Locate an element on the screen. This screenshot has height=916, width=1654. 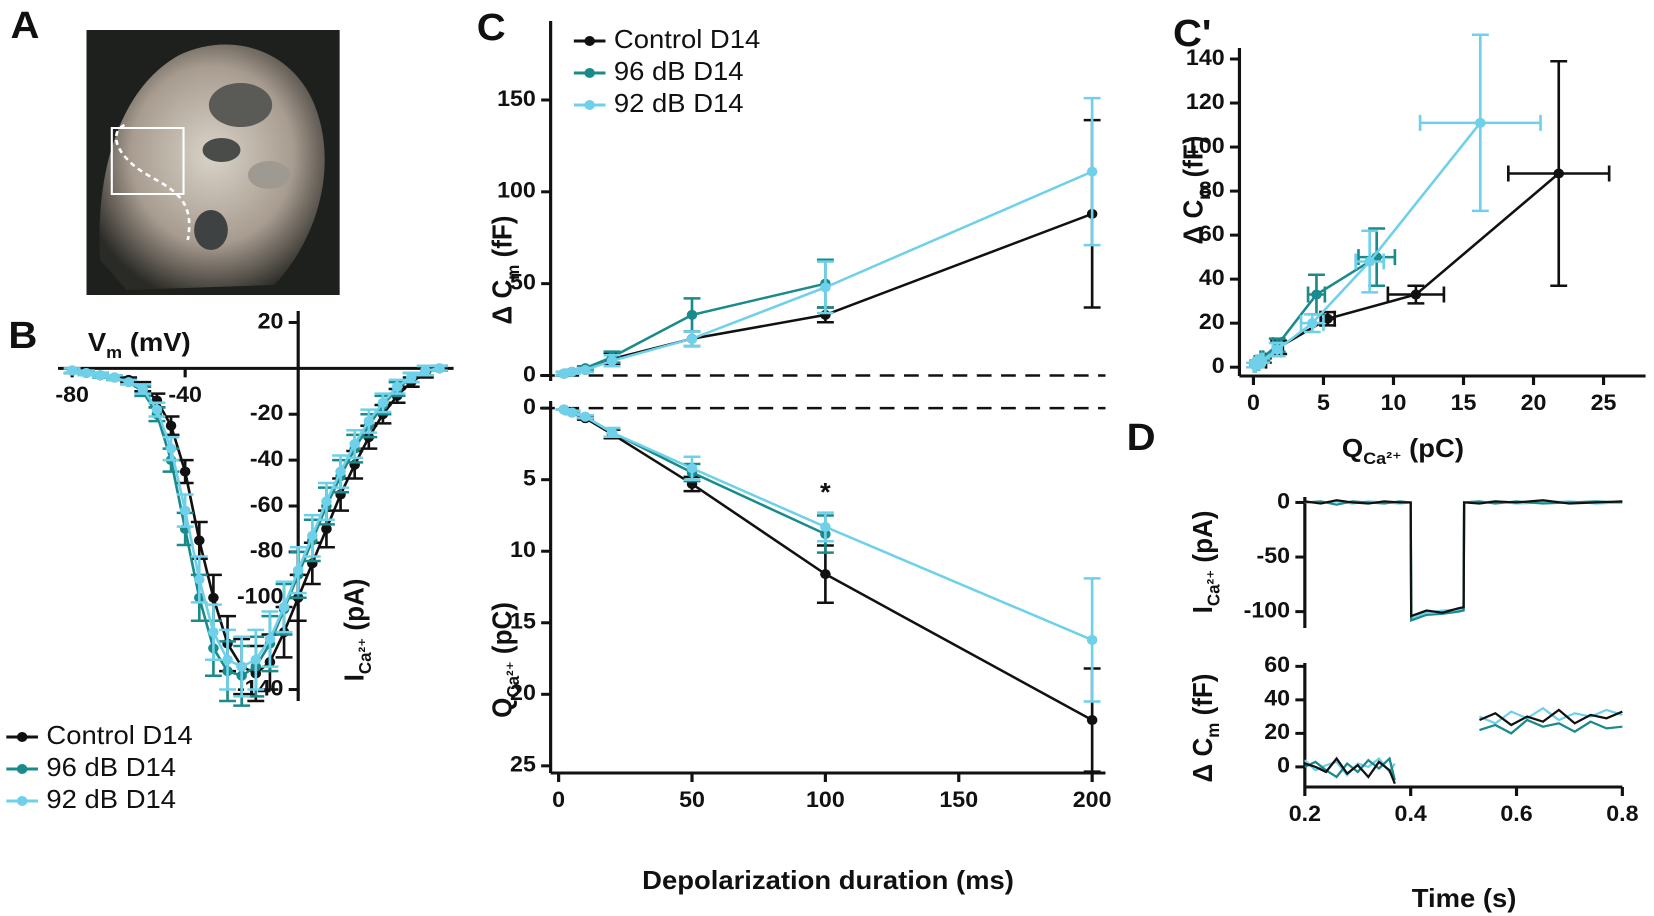
axis-label: Δ Cm (fF) is located at coordinates (1205, 728).